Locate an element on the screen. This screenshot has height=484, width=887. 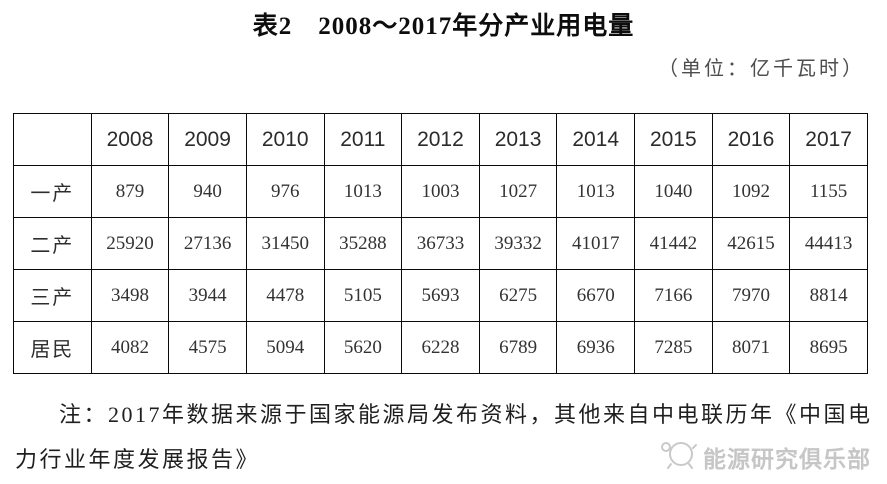
cell-secondary-2008: 25920 is located at coordinates (130, 243).